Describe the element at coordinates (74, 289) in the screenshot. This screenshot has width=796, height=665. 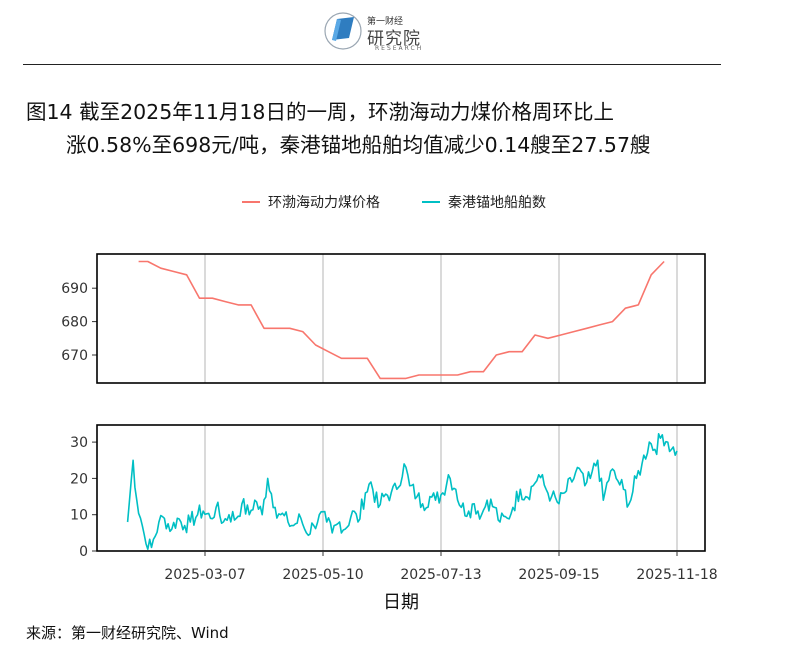
I see `y-tick-label-p1-2: 690` at that location.